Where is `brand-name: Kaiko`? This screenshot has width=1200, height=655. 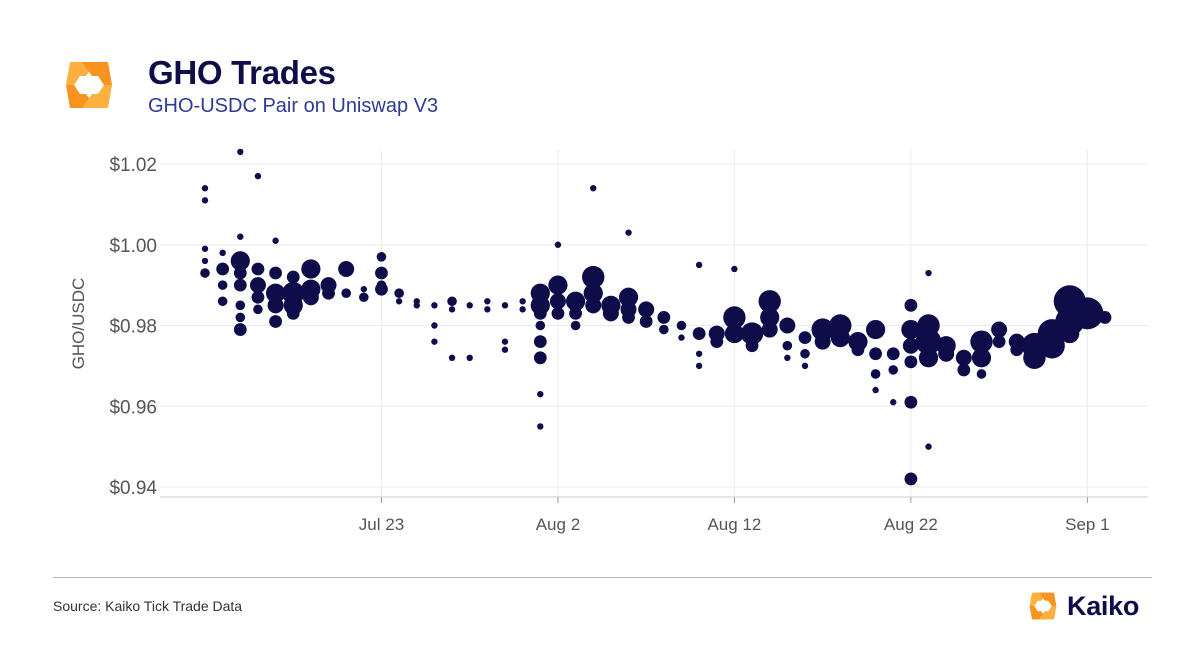
brand-name: Kaiko is located at coordinates (1103, 605).